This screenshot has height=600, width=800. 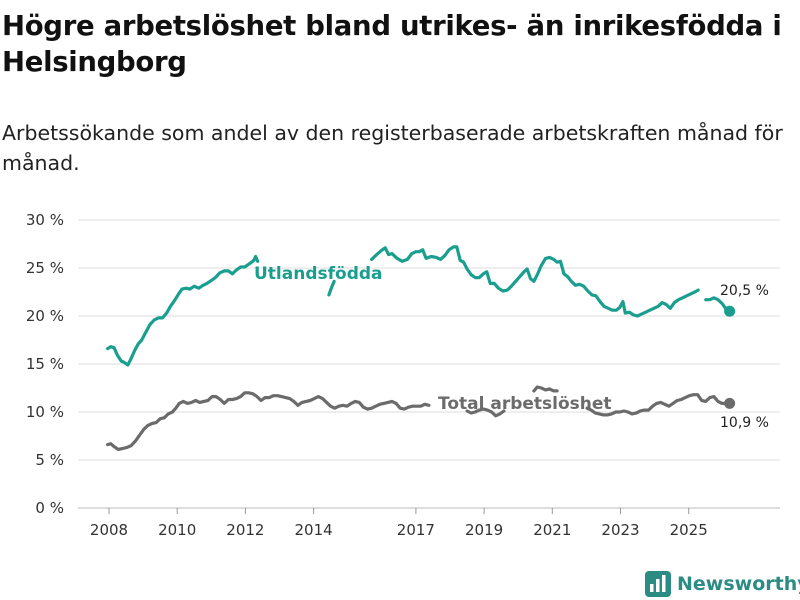 I want to click on x-tick-label: 2017, so click(x=416, y=530).